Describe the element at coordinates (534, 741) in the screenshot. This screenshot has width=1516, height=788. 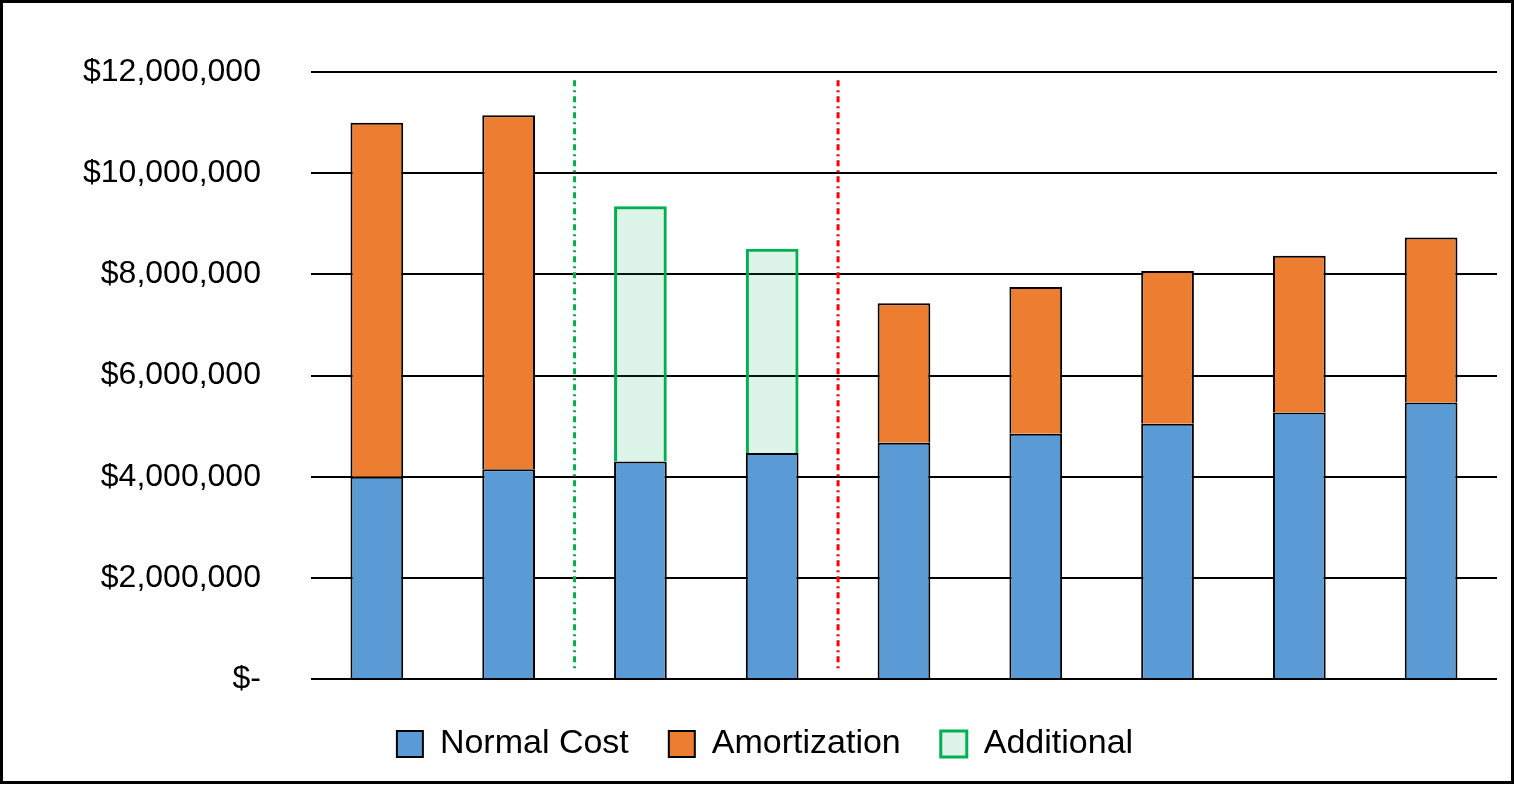
I see `legend-label: Normal Cost` at that location.